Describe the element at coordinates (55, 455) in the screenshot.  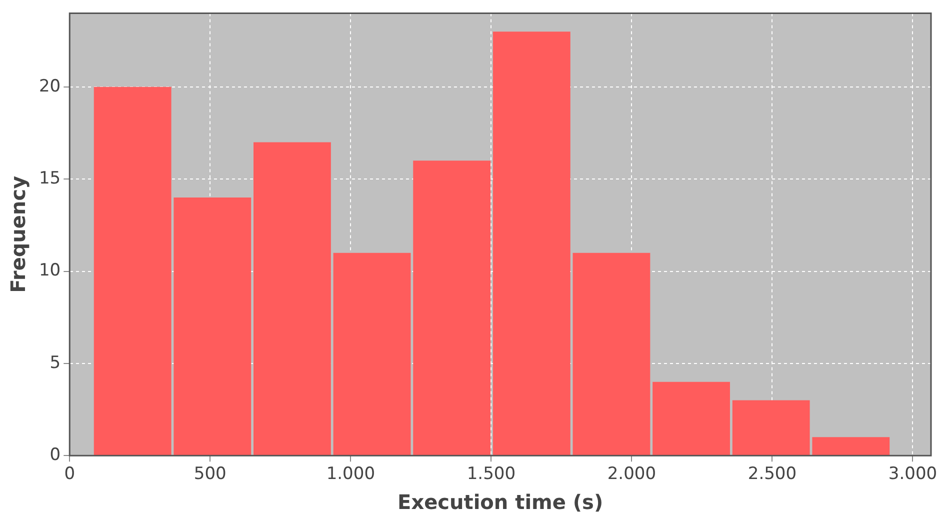
I see `y-tick-label: 0` at that location.